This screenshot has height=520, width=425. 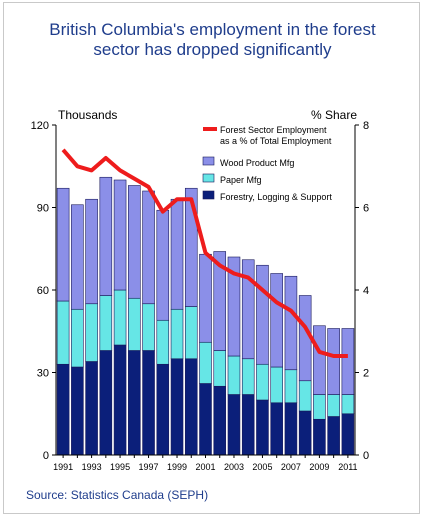 What do you see at coordinates (148, 247) in the screenshot?
I see `bar-wood-product-mfg-1997` at bounding box center [148, 247].